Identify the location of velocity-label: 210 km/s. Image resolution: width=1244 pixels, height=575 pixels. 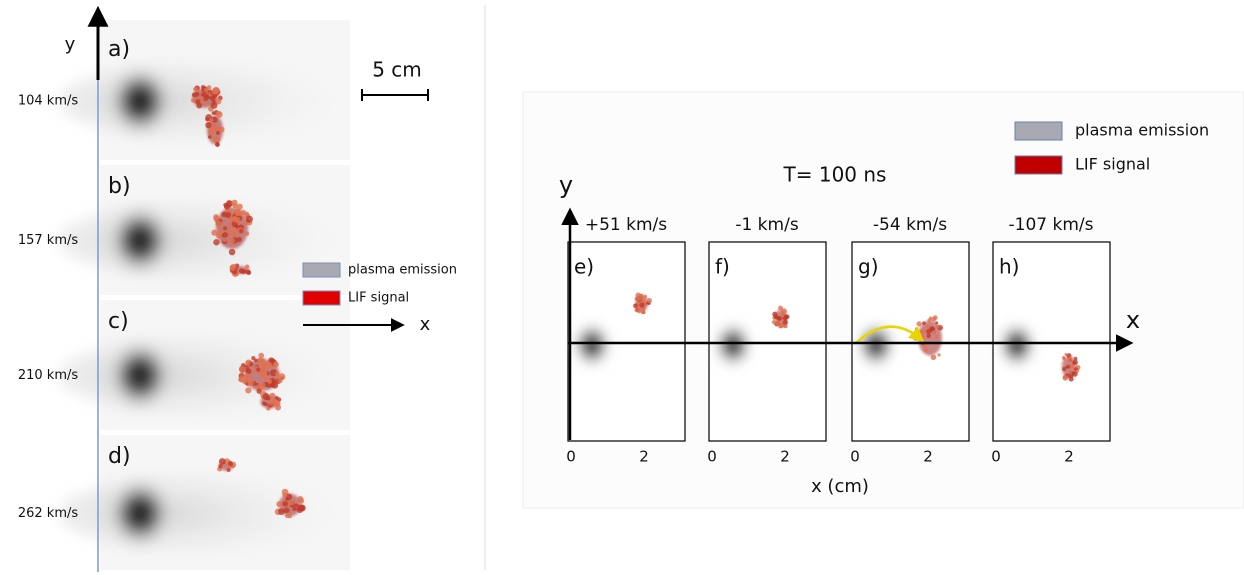
(48, 375).